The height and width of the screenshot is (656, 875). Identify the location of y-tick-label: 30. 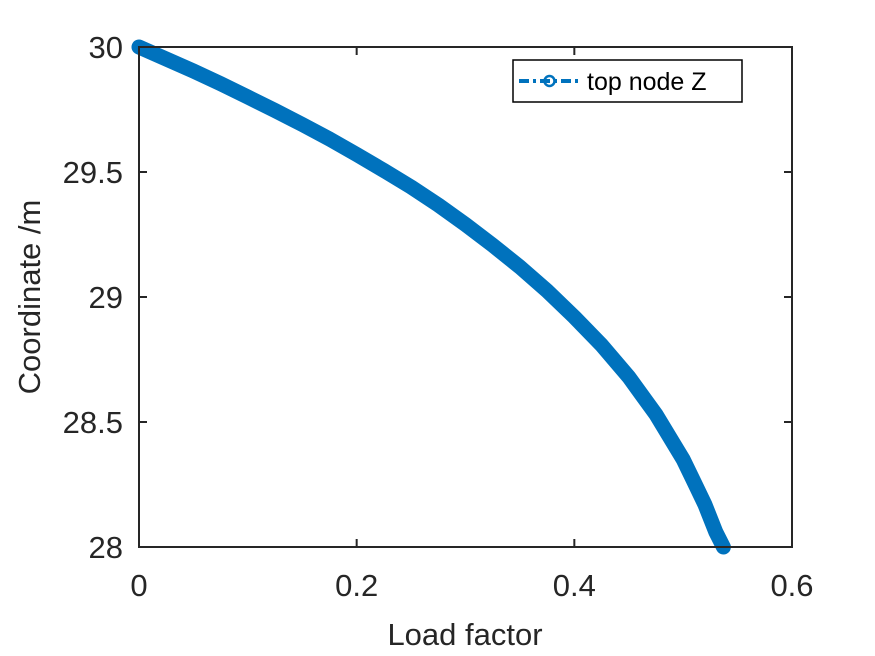
(106, 47).